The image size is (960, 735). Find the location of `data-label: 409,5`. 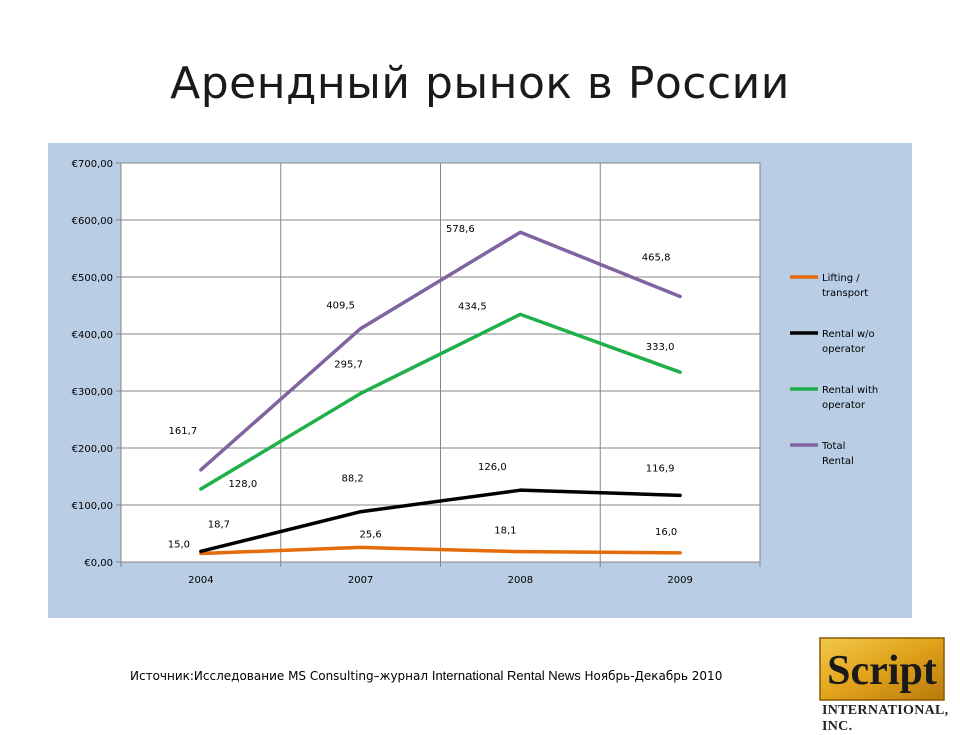

data-label: 409,5 is located at coordinates (340, 306).